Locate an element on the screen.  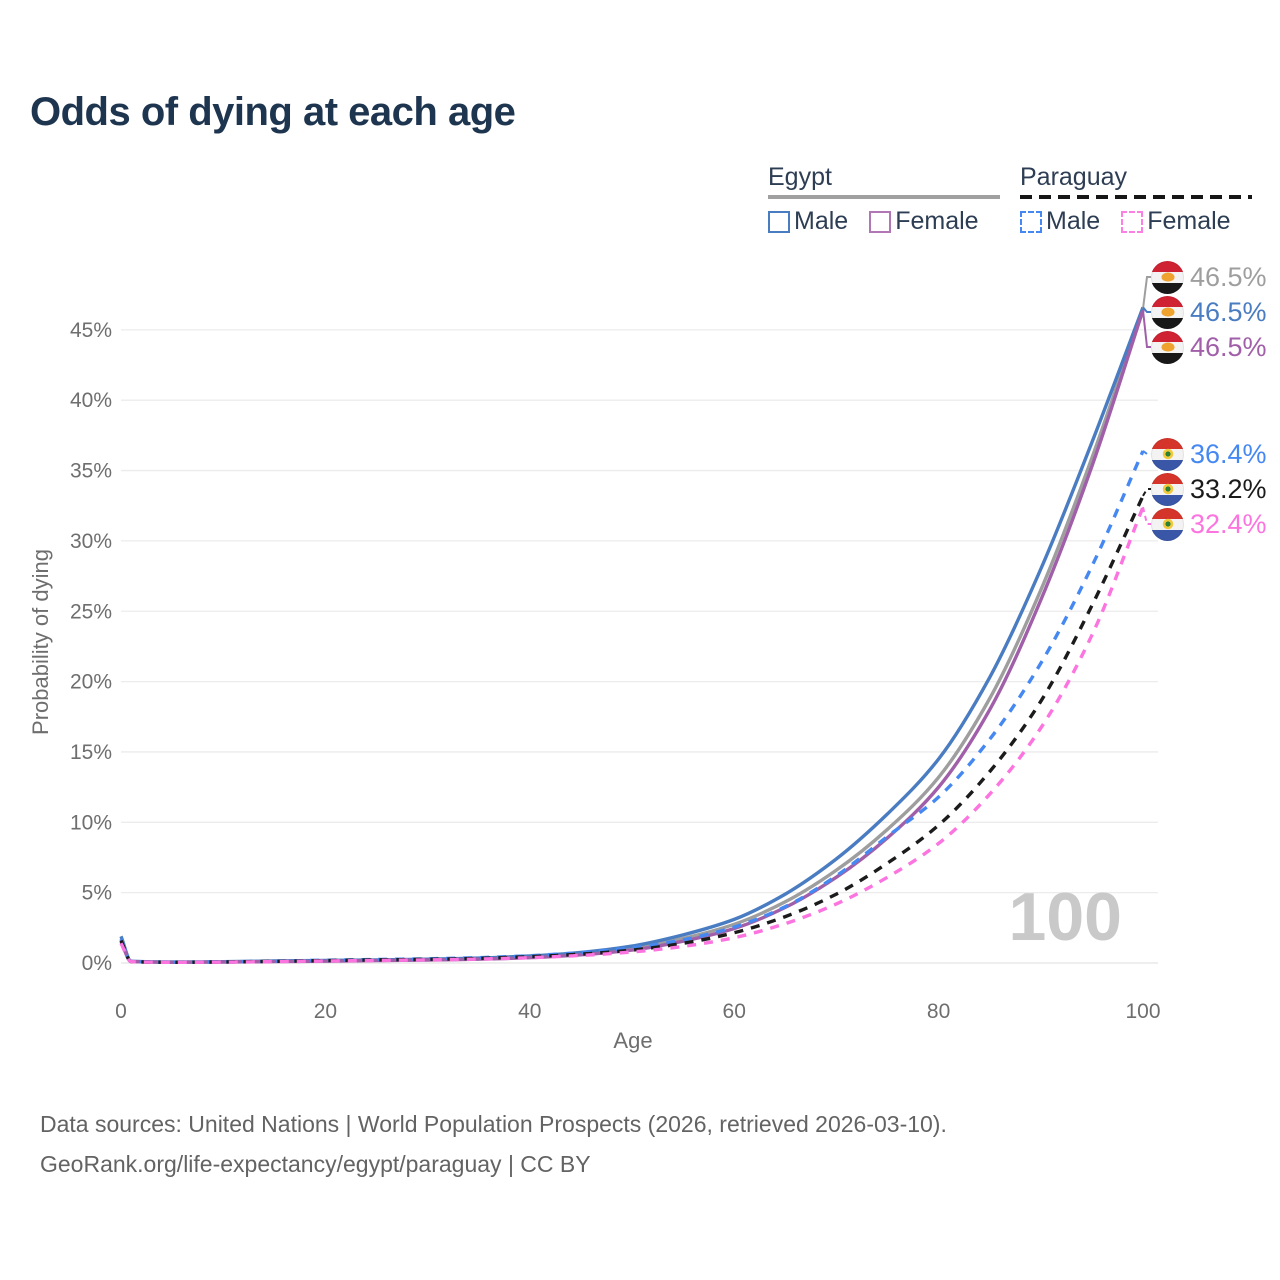
paraguay-line-sample is located at coordinates (1136, 197).